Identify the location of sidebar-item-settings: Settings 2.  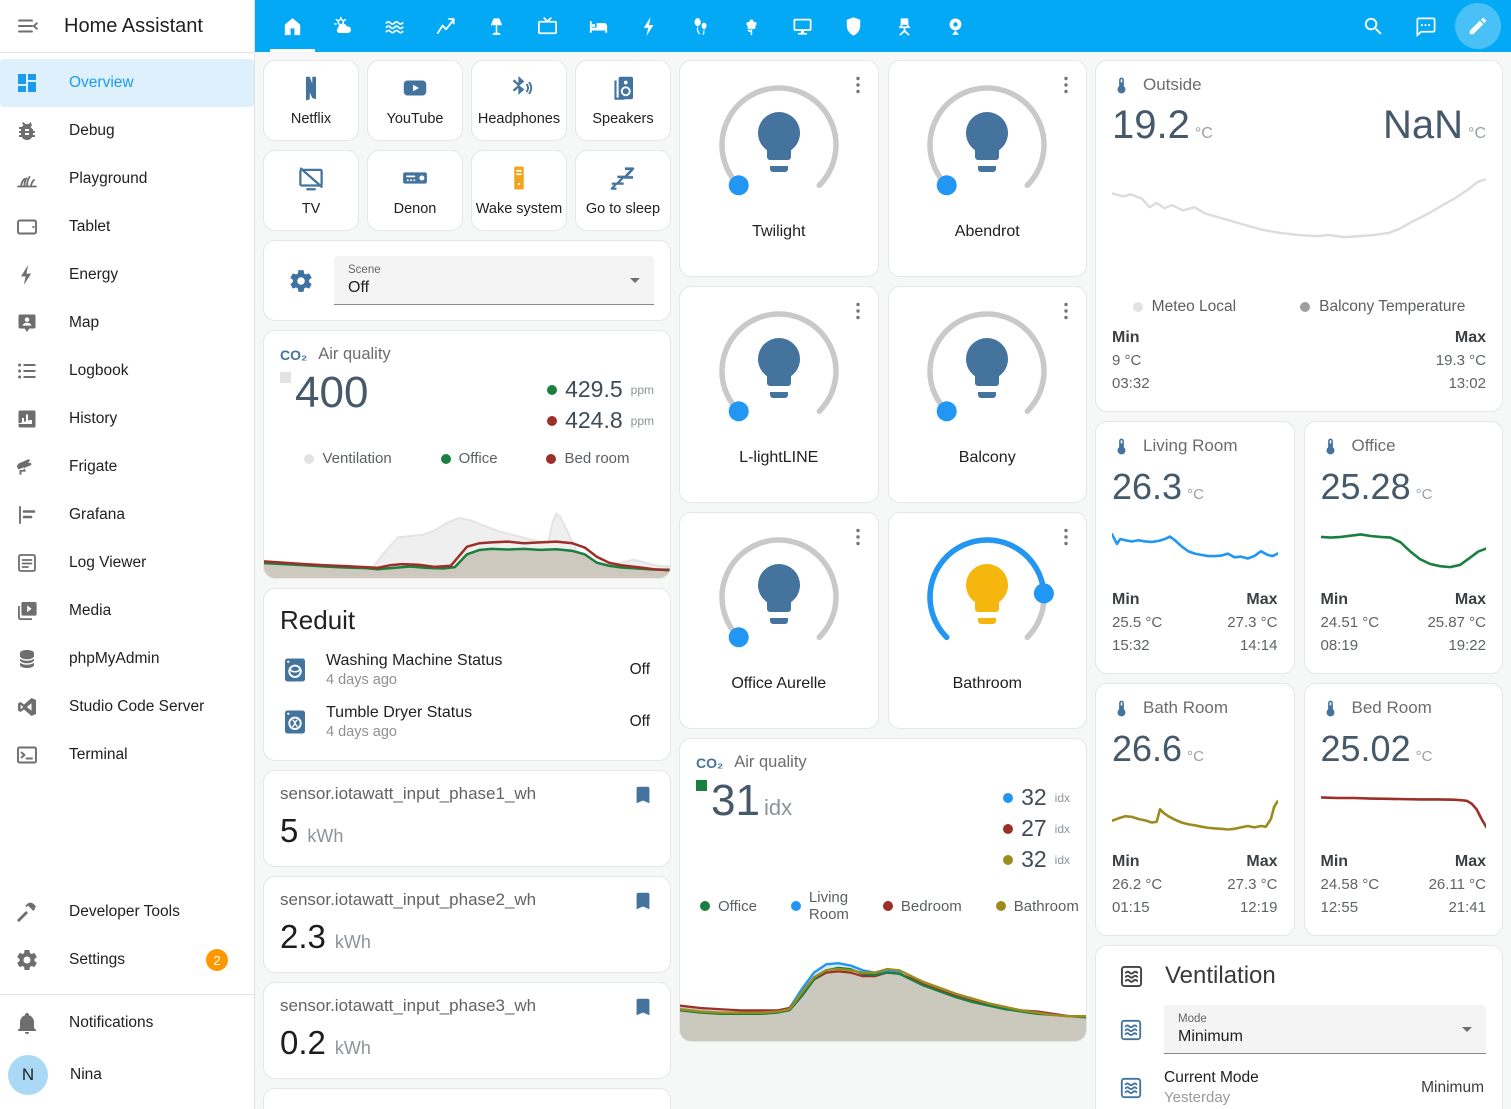
(127, 960).